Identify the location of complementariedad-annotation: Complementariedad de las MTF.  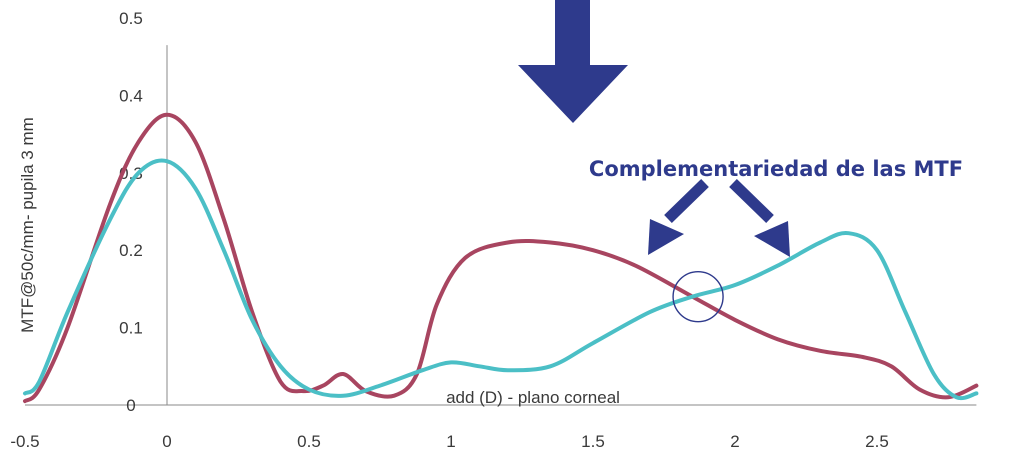
(776, 169).